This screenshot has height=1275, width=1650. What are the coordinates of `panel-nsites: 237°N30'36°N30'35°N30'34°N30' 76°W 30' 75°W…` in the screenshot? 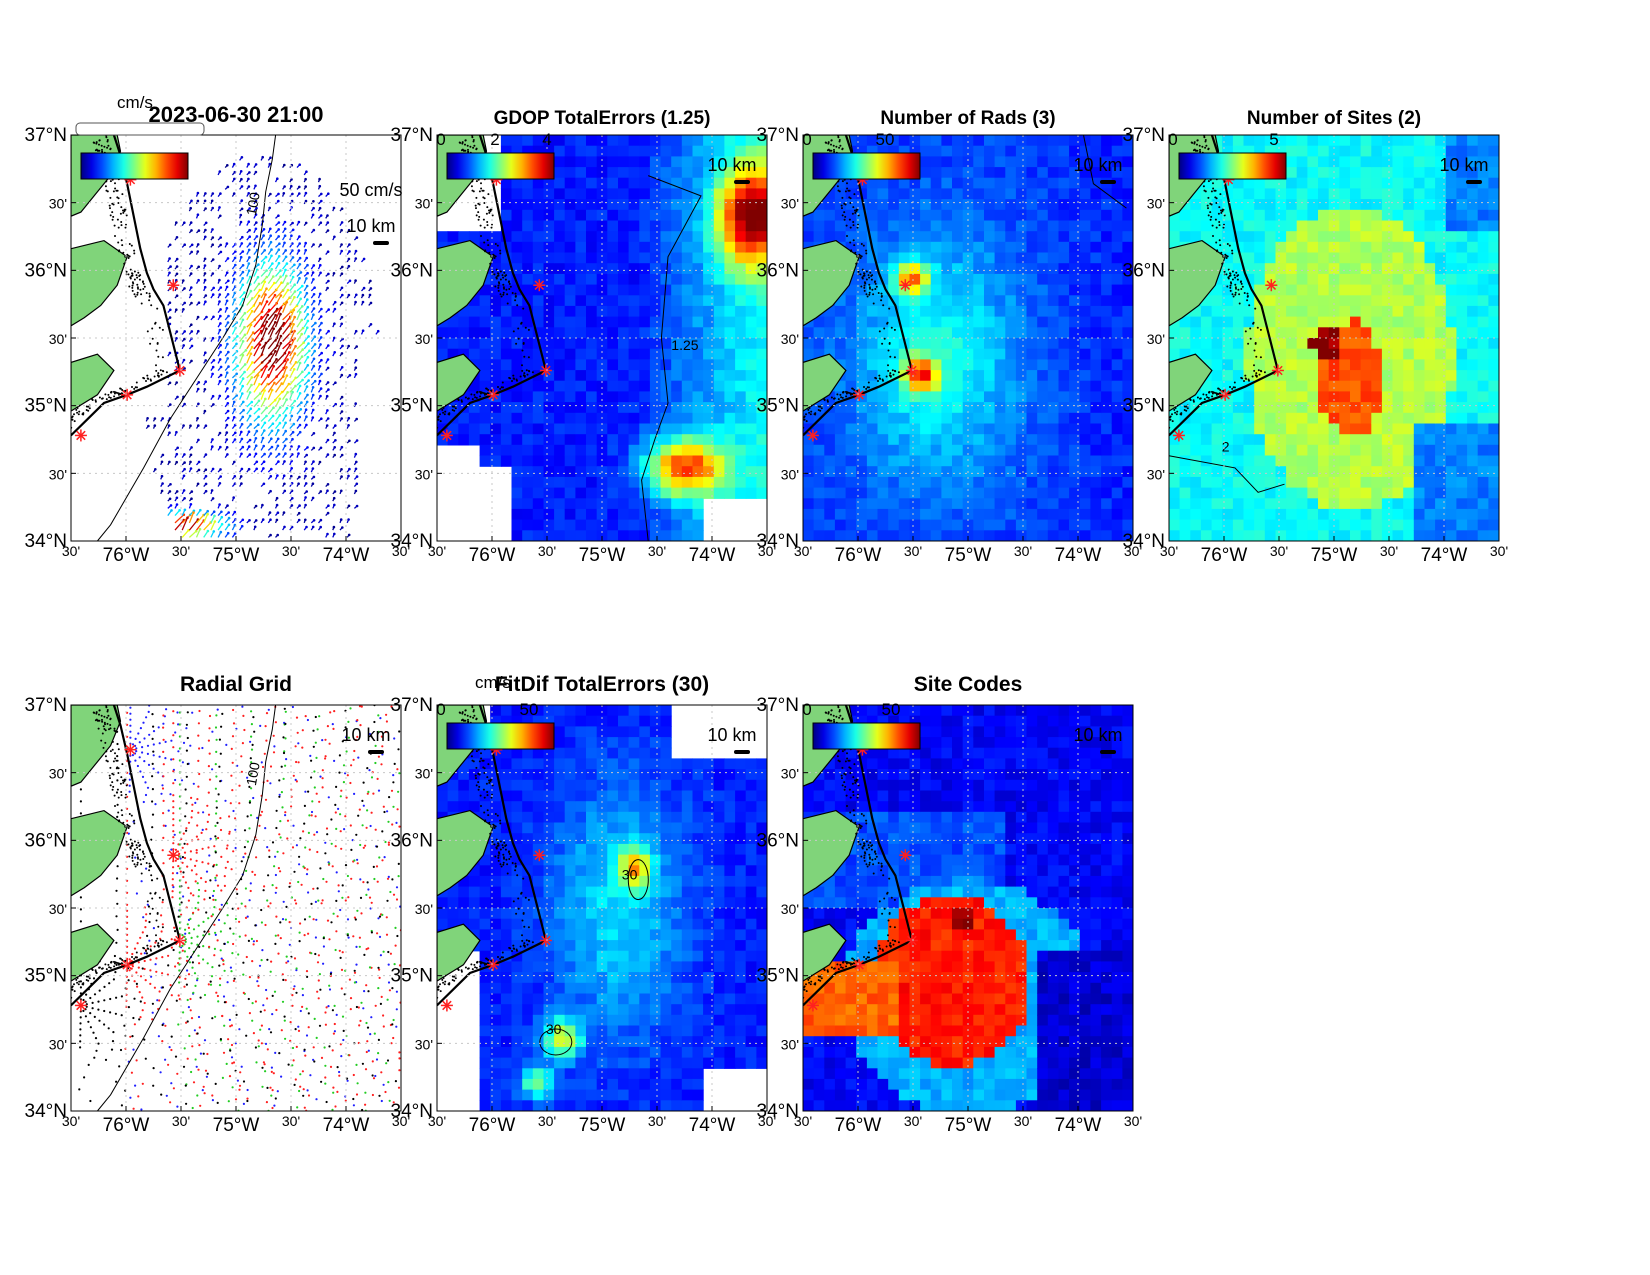 It's located at (1316, 337).